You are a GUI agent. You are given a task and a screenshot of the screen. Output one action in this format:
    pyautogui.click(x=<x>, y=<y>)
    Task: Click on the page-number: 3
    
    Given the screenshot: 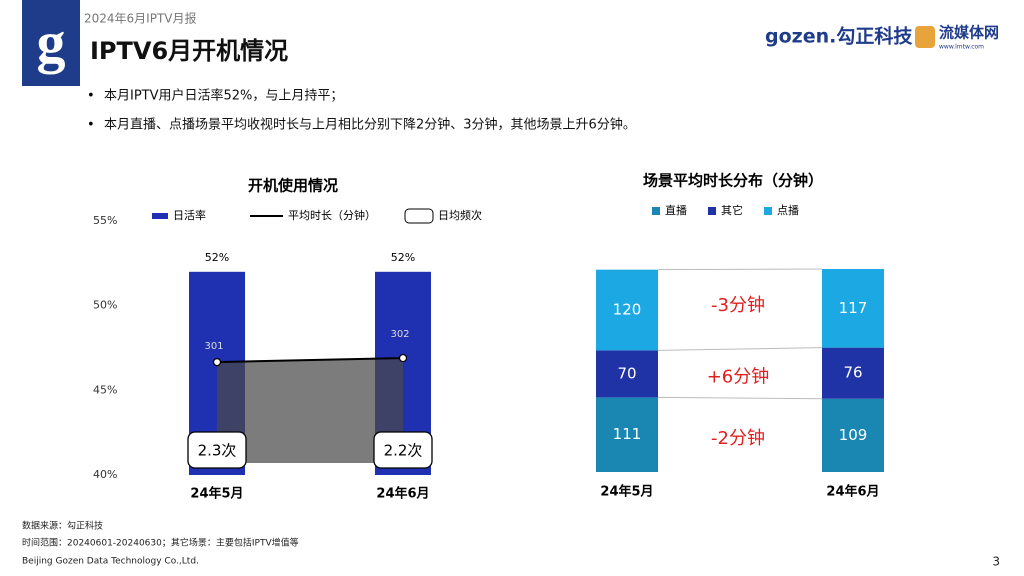 What is the action you would take?
    pyautogui.click(x=996, y=562)
    